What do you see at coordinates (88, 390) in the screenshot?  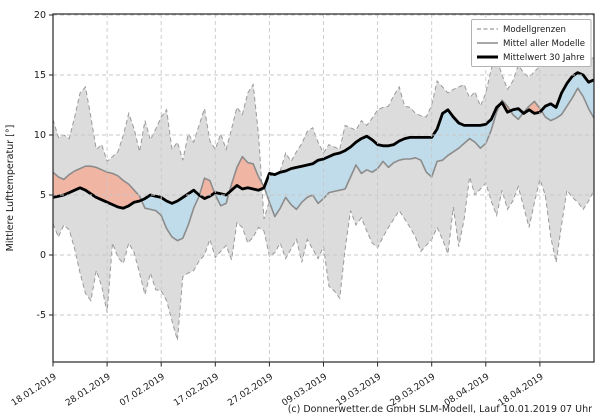 I see `x-tick-label: 28.01.2019` at bounding box center [88, 390].